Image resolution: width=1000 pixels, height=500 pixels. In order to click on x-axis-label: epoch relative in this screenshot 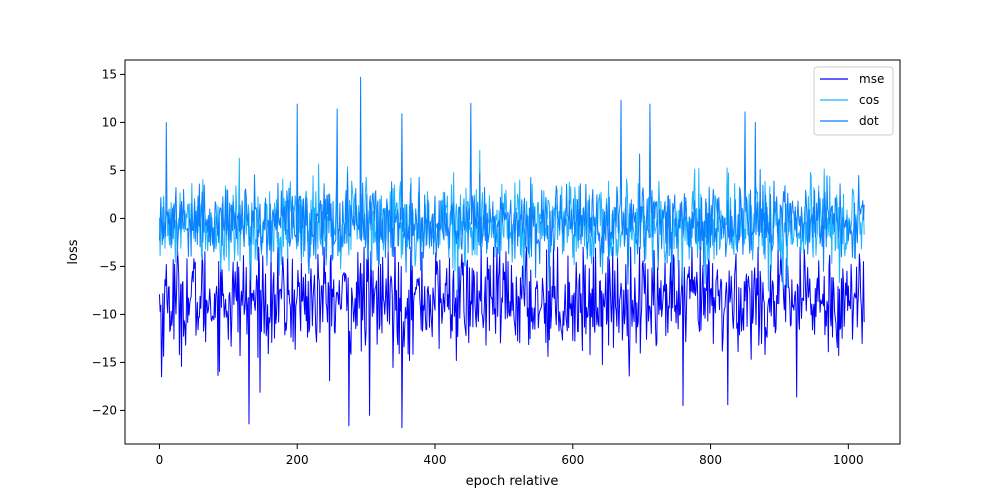, I will do `click(512, 481)`.